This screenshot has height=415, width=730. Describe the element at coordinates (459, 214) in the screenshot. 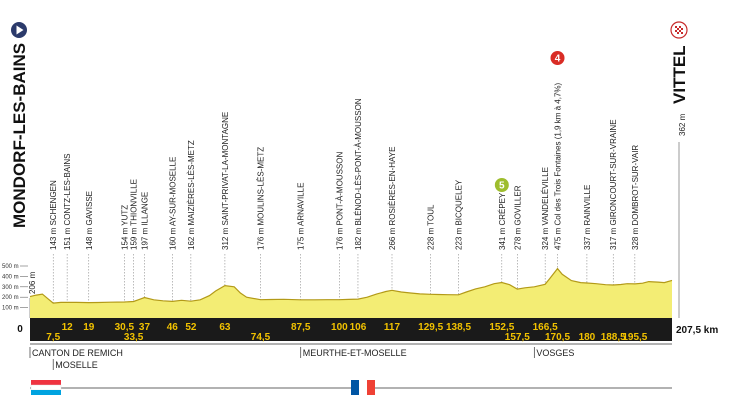

I see `waypoint-label: 223 m BICQUELEY` at that location.